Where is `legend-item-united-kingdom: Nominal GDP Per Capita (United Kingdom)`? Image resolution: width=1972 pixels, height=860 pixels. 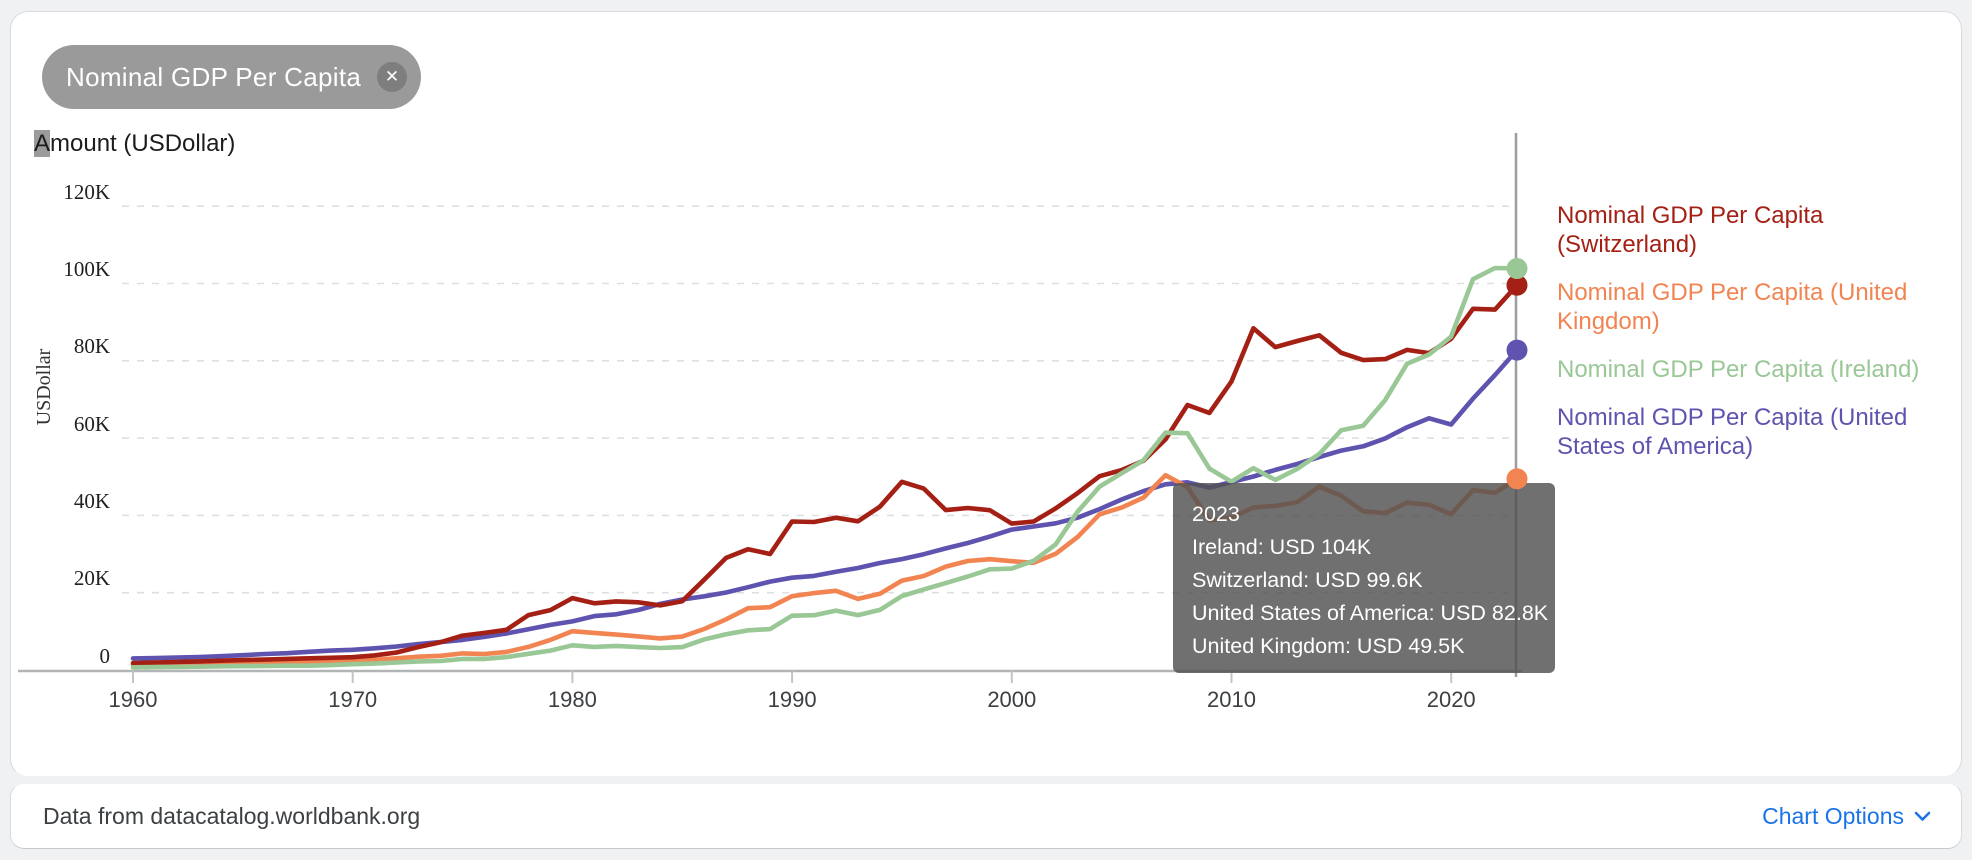
legend-item-united-kingdom: Nominal GDP Per Capita (United Kingdom) is located at coordinates (1732, 307).